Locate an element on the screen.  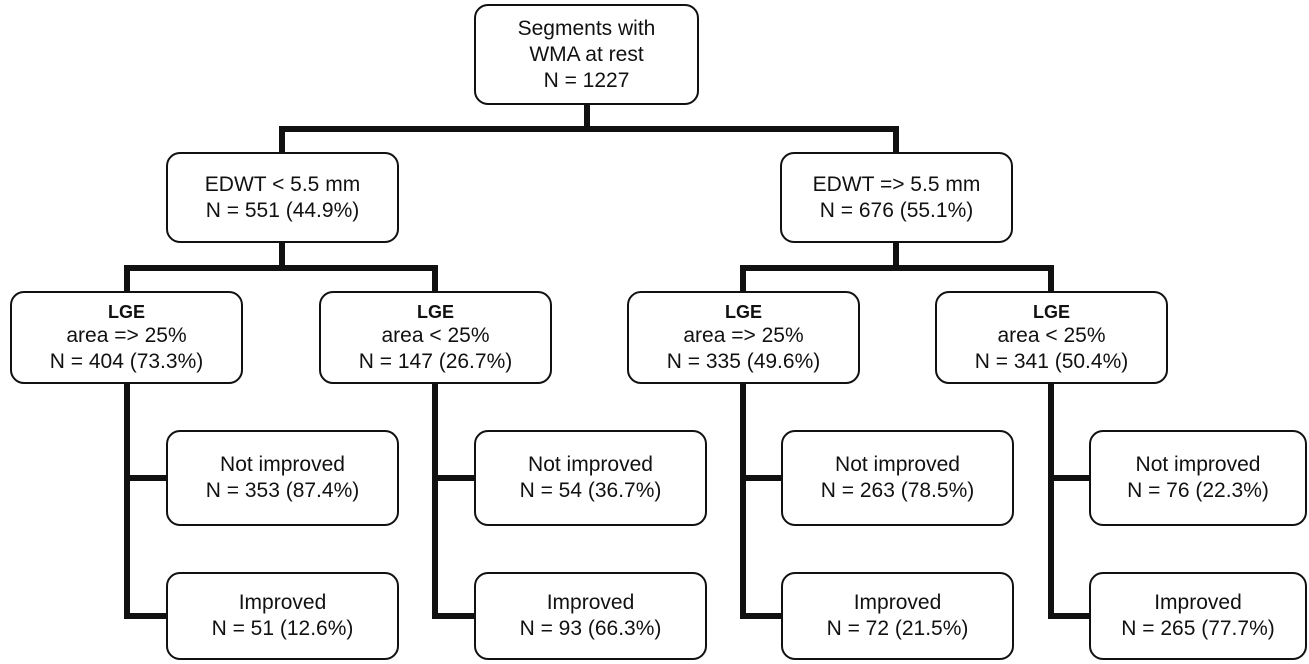
root-line1: Segments with is located at coordinates (586, 28).